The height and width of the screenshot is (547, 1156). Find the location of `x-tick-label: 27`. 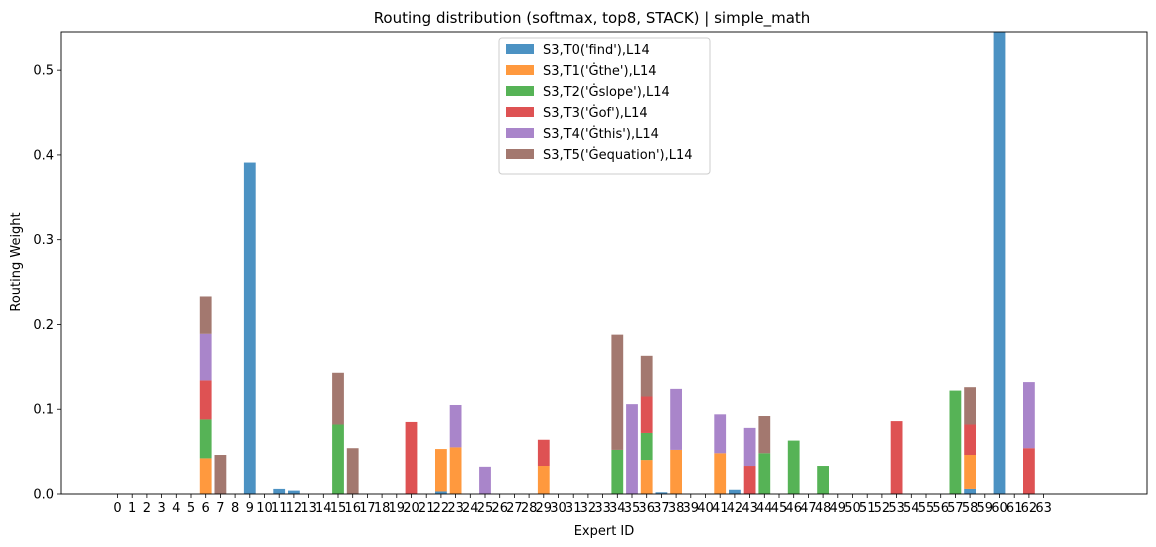

x-tick-label: 27 is located at coordinates (514, 508).